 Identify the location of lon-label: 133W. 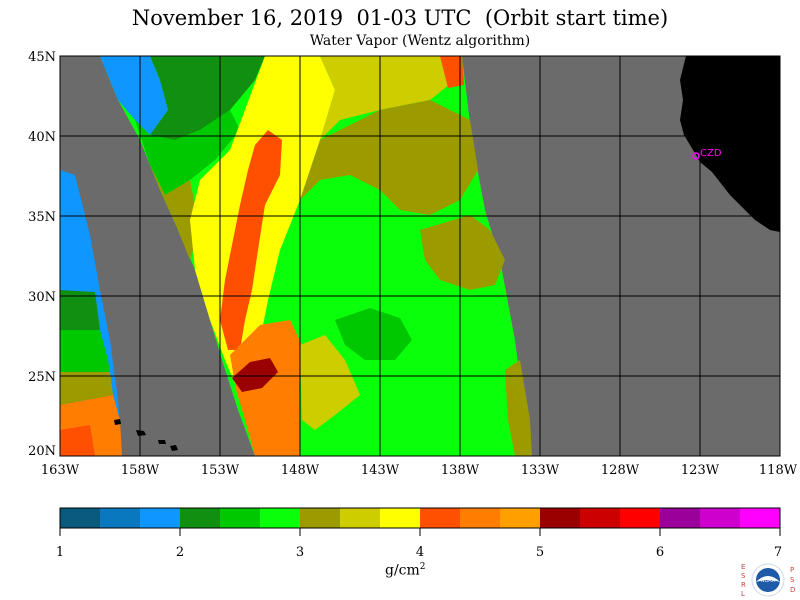
(540, 470).